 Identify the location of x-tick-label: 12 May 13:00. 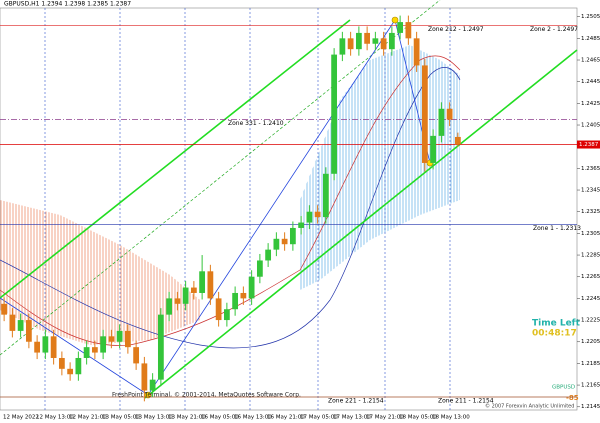
(55, 418).